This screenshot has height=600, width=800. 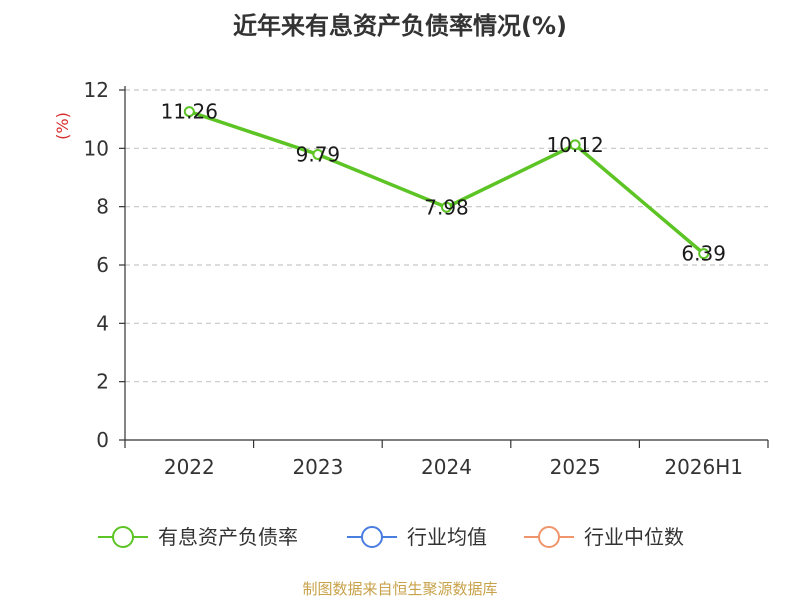 I want to click on y-tick-label: 10, so click(x=96, y=148).